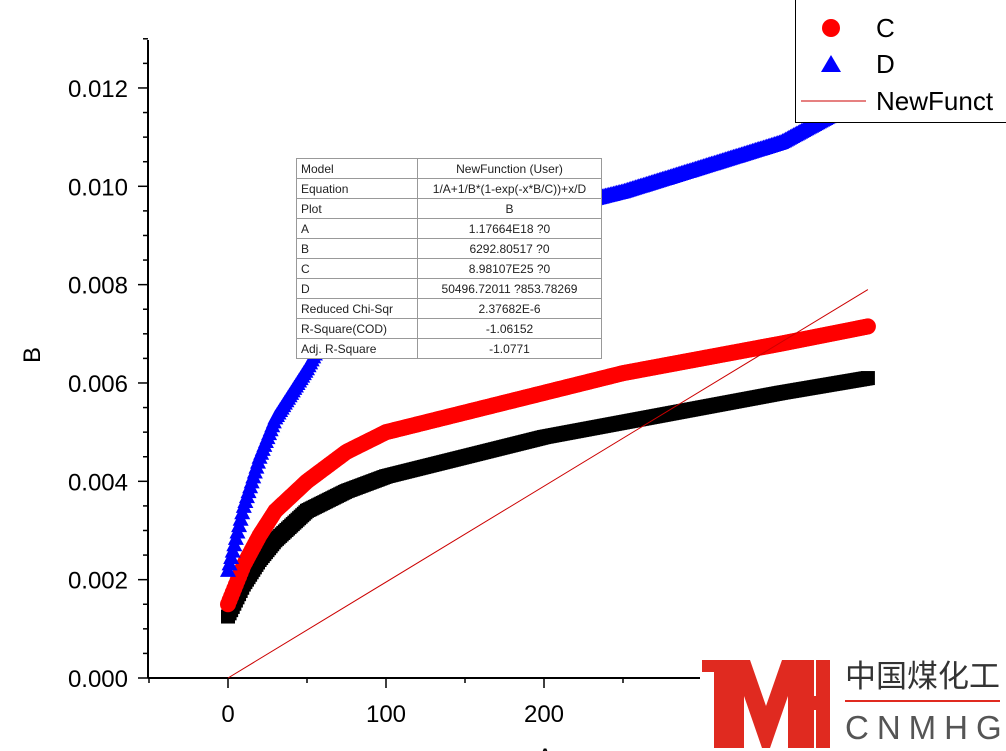 The height and width of the screenshot is (751, 1006). I want to click on fit-value: -1.0771, so click(509, 348).